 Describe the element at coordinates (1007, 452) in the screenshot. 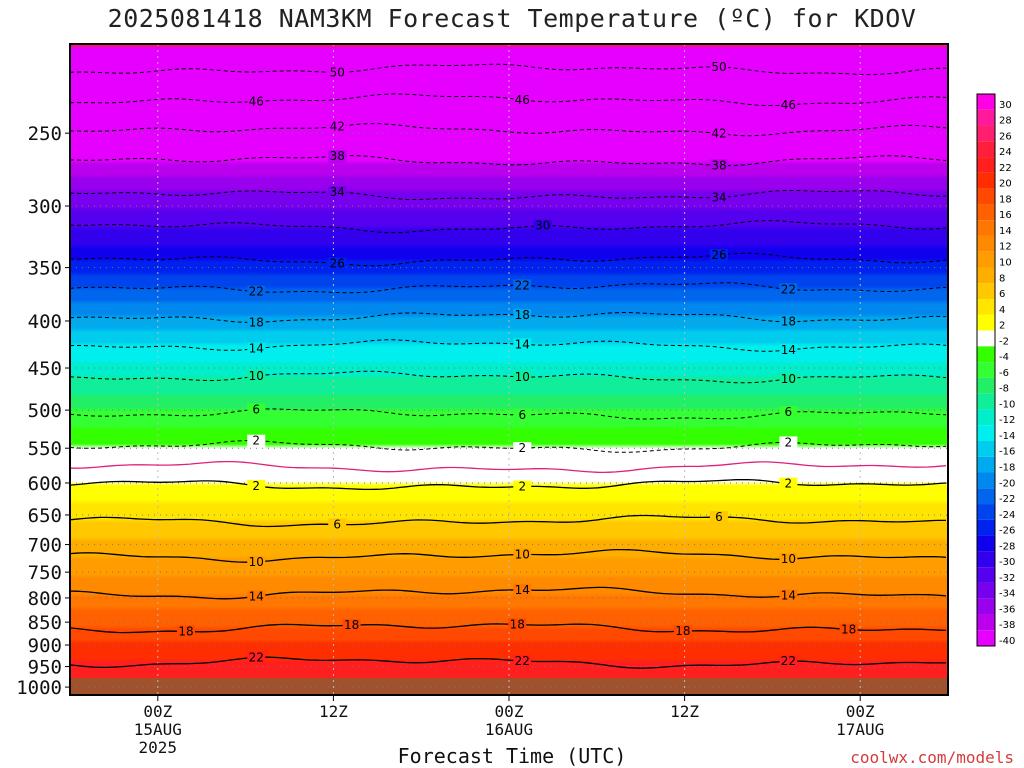

I see `colorbar-label: -16` at that location.